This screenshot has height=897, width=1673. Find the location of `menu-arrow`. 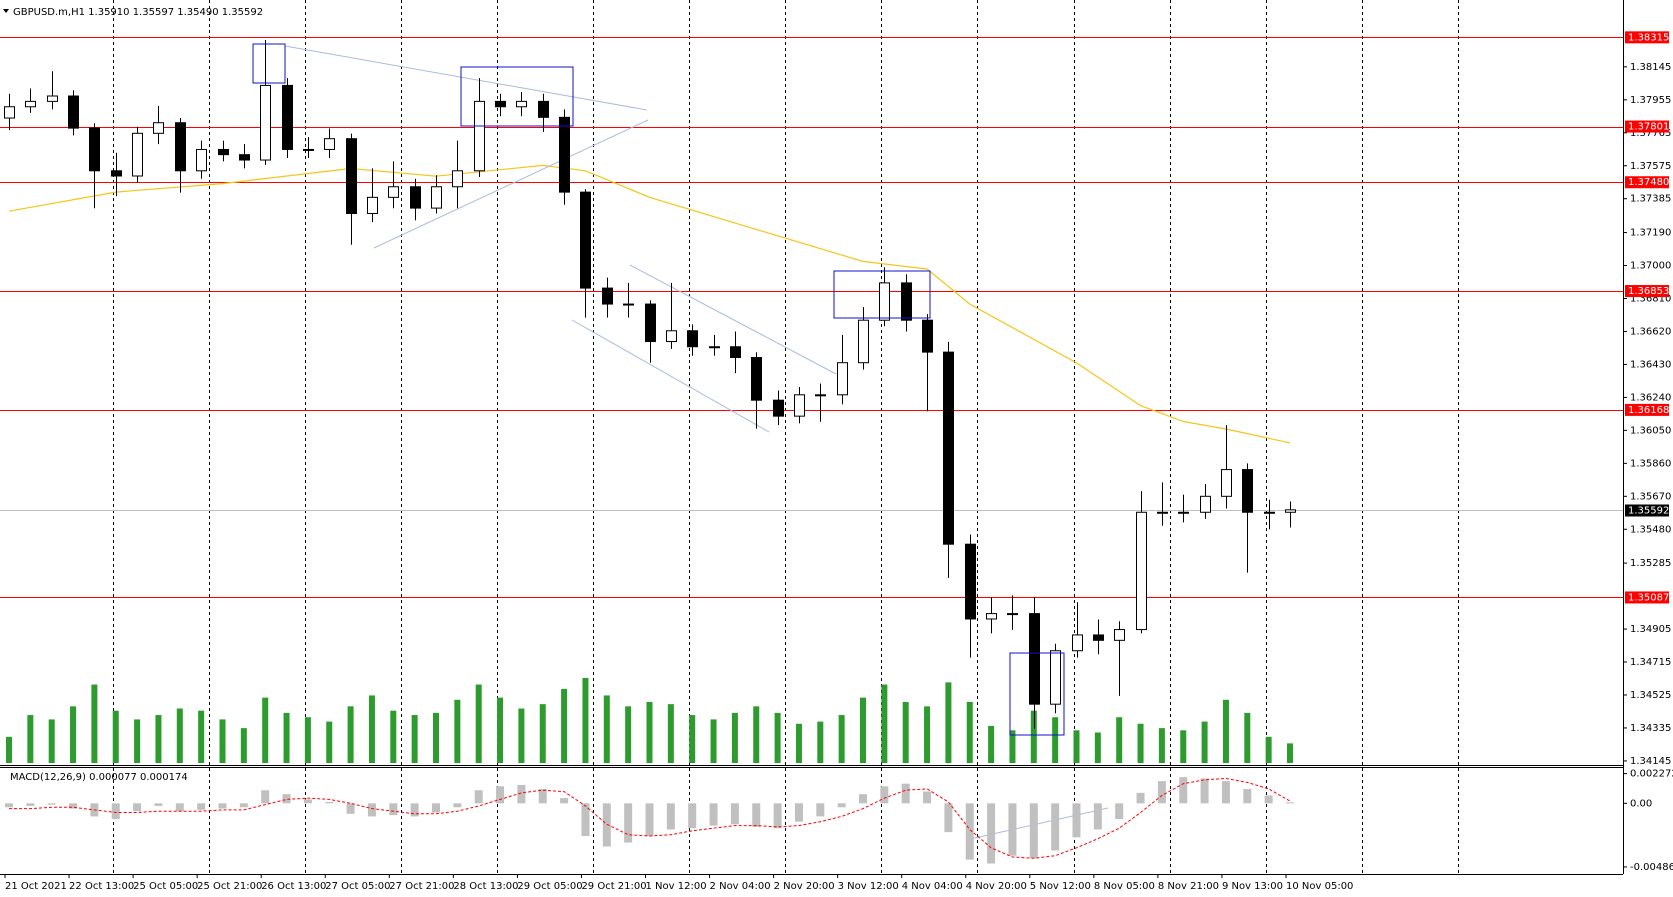

menu-arrow is located at coordinates (6, 11).